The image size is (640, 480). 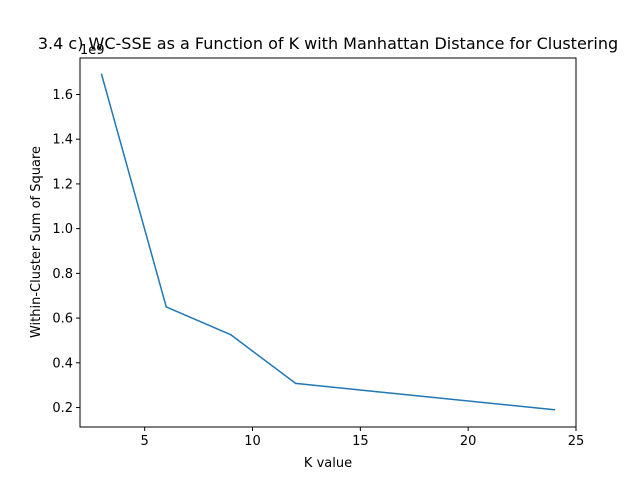 What do you see at coordinates (62, 274) in the screenshot?
I see `y-tick-label: 0.8` at bounding box center [62, 274].